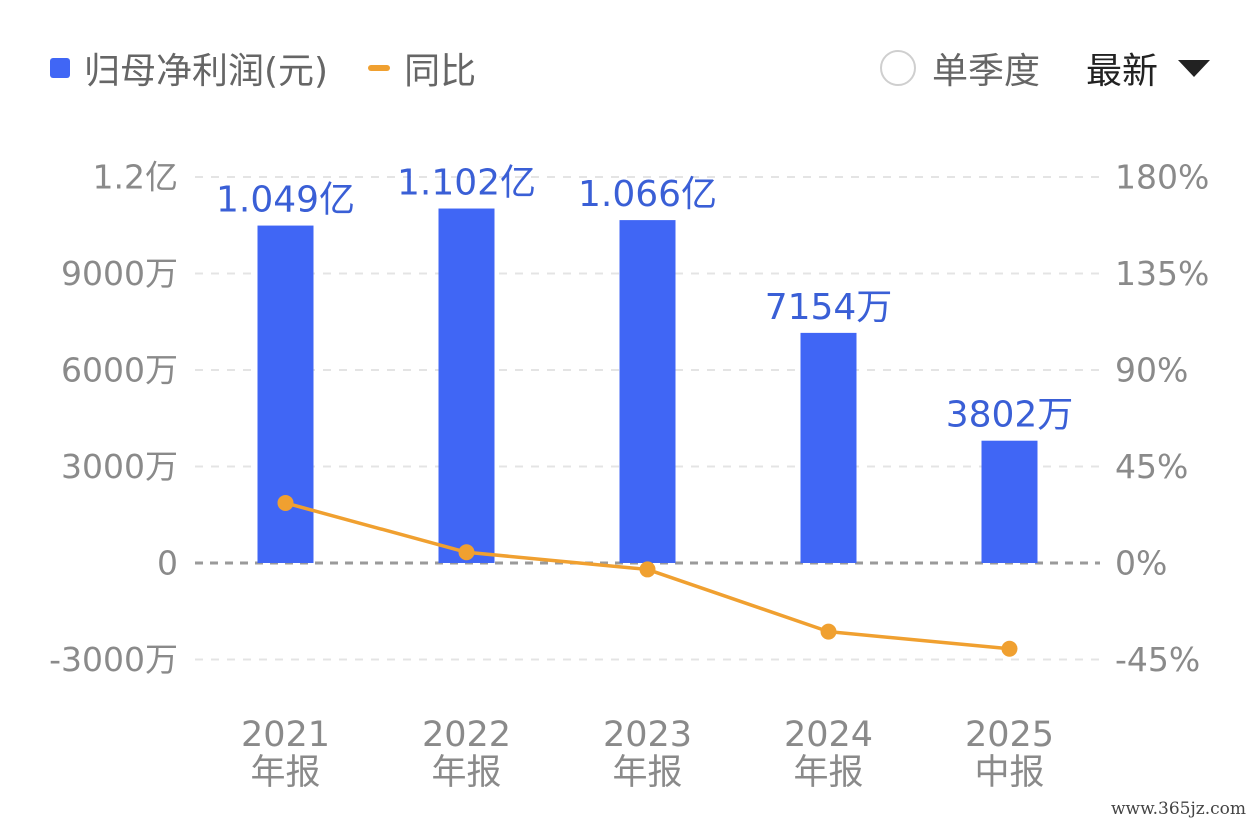 This screenshot has width=1260, height=827. Describe the element at coordinates (1162, 177) in the screenshot. I see `y-right-tick-label: 180%` at that location.